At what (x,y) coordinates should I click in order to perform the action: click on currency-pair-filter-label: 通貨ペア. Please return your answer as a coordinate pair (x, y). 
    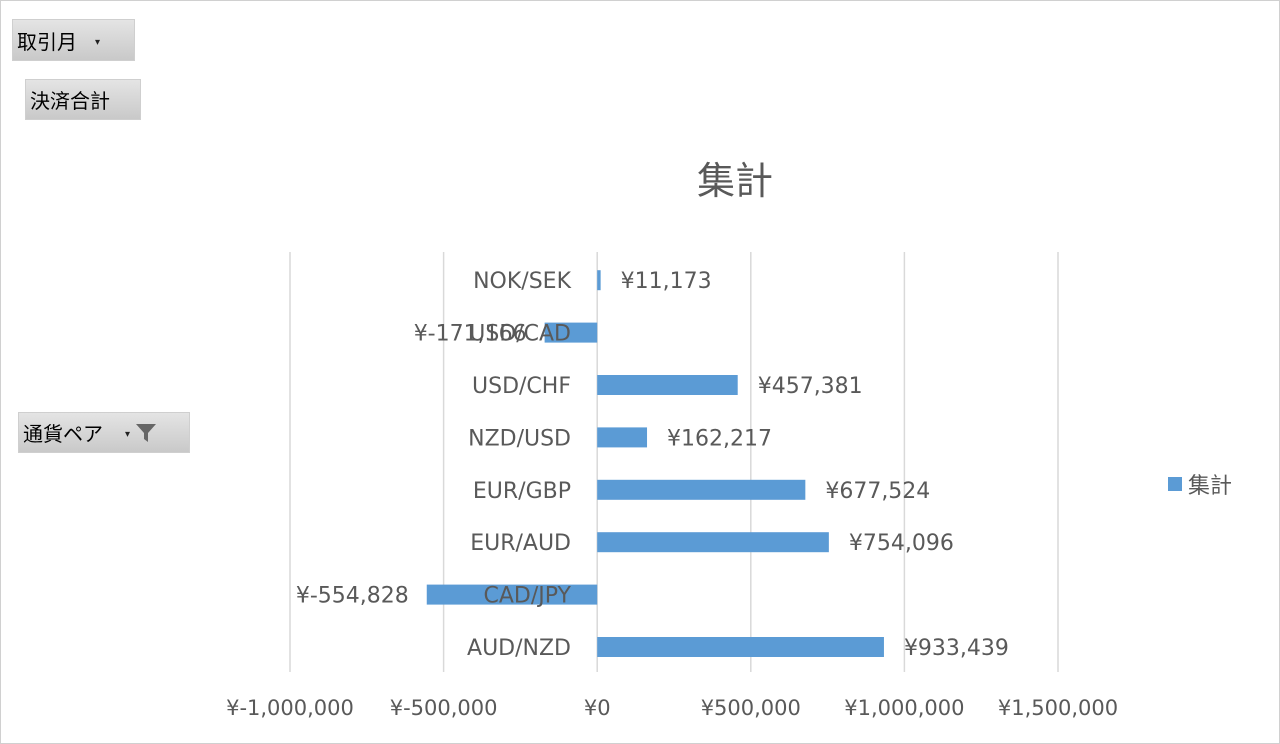
    Looking at the image, I should click on (63, 434).